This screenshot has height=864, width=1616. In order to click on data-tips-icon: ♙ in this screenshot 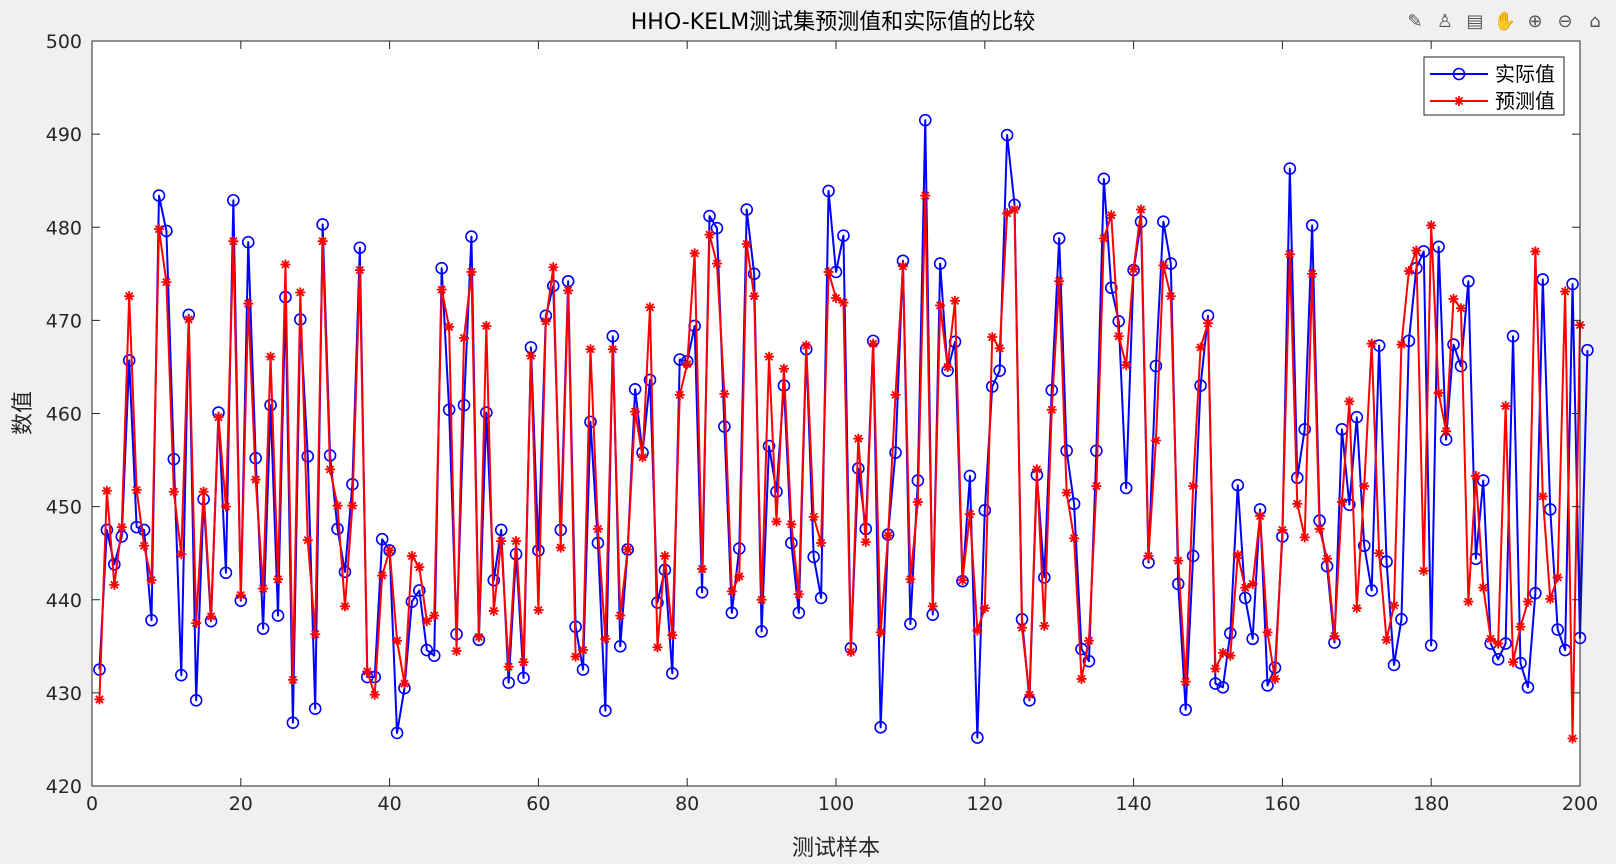, I will do `click(1445, 21)`.